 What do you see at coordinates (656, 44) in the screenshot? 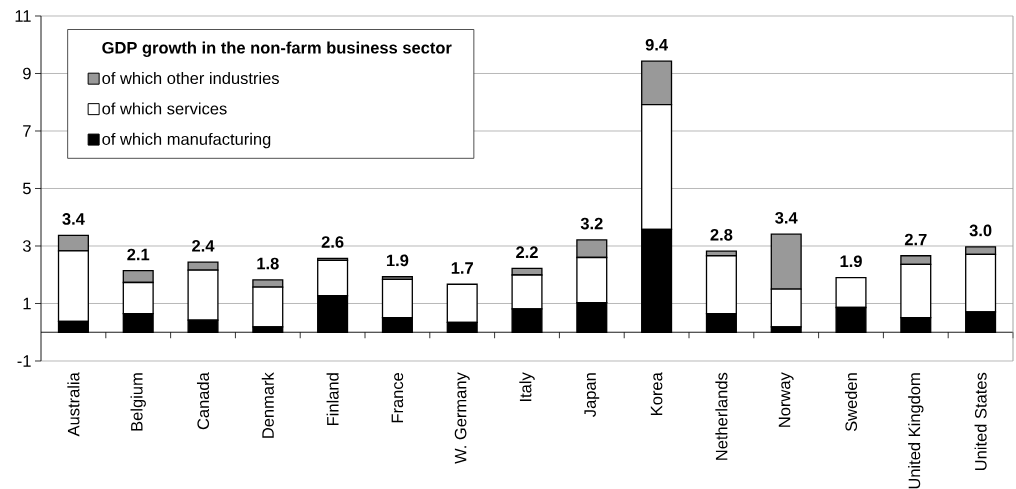
I see `total-label: 9.4` at bounding box center [656, 44].